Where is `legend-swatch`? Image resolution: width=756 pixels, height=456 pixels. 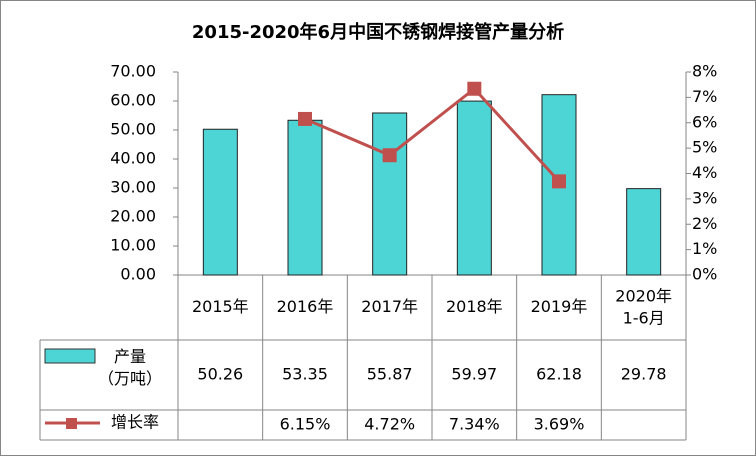
legend-swatch is located at coordinates (70, 356).